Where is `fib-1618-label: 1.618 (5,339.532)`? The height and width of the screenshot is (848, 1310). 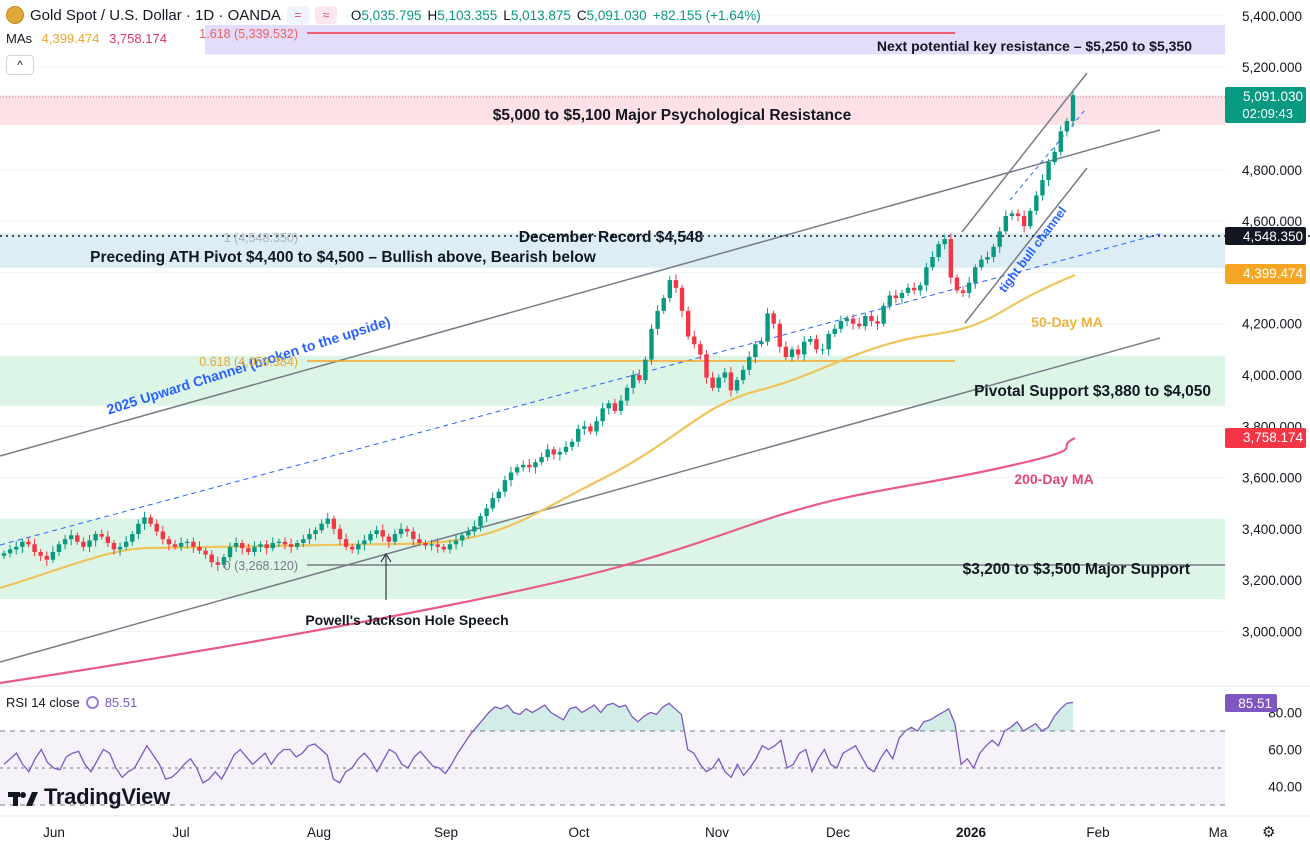 fib-1618-label: 1.618 (5,339.532) is located at coordinates (248, 34).